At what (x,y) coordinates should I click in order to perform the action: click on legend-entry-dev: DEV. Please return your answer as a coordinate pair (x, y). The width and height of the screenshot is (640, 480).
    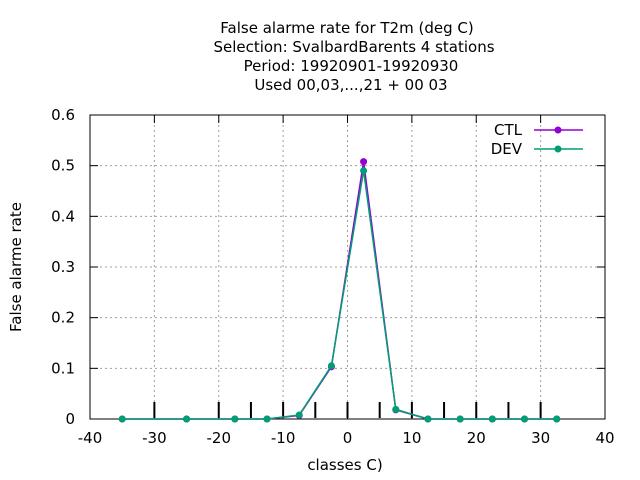
    Looking at the image, I should click on (537, 149).